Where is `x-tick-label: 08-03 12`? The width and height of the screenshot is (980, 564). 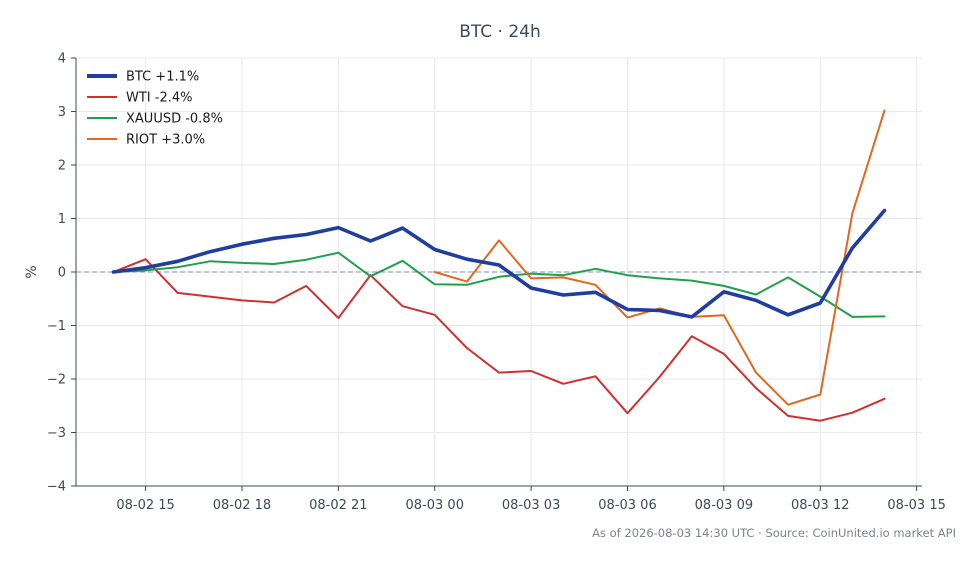 x-tick-label: 08-03 12 is located at coordinates (820, 505).